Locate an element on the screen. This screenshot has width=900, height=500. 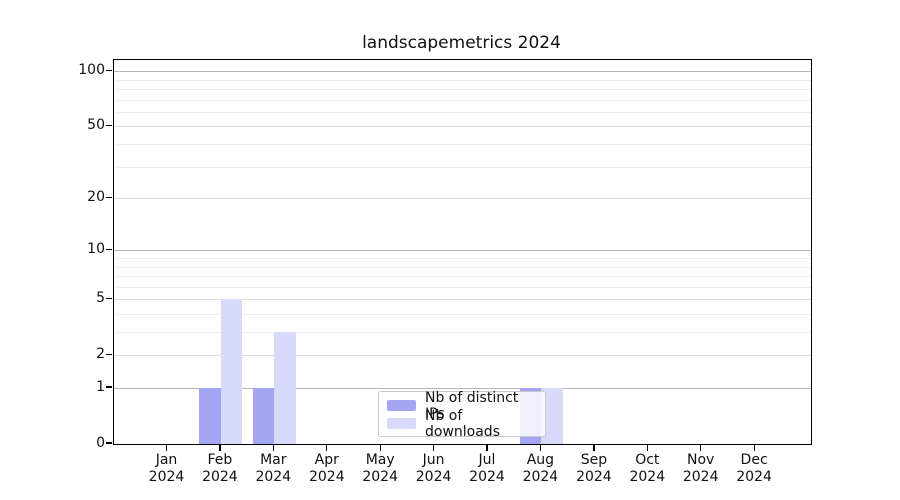
x-tick-label: Sep 2024 is located at coordinates (594, 468).